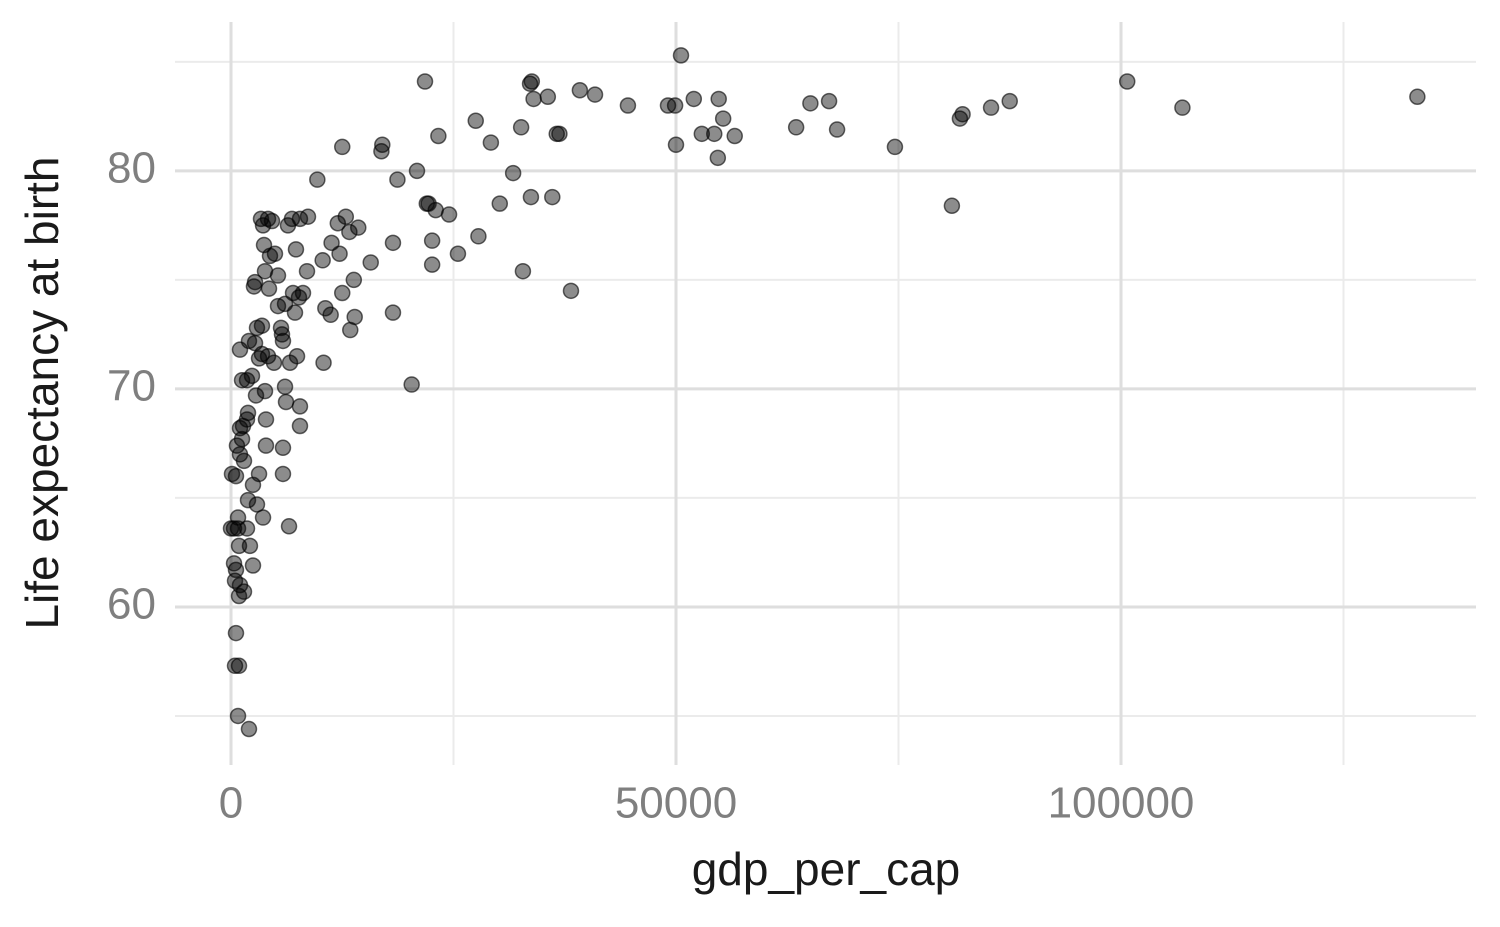  What do you see at coordinates (131, 386) in the screenshot?
I see `y-tick-label: 70` at bounding box center [131, 386].